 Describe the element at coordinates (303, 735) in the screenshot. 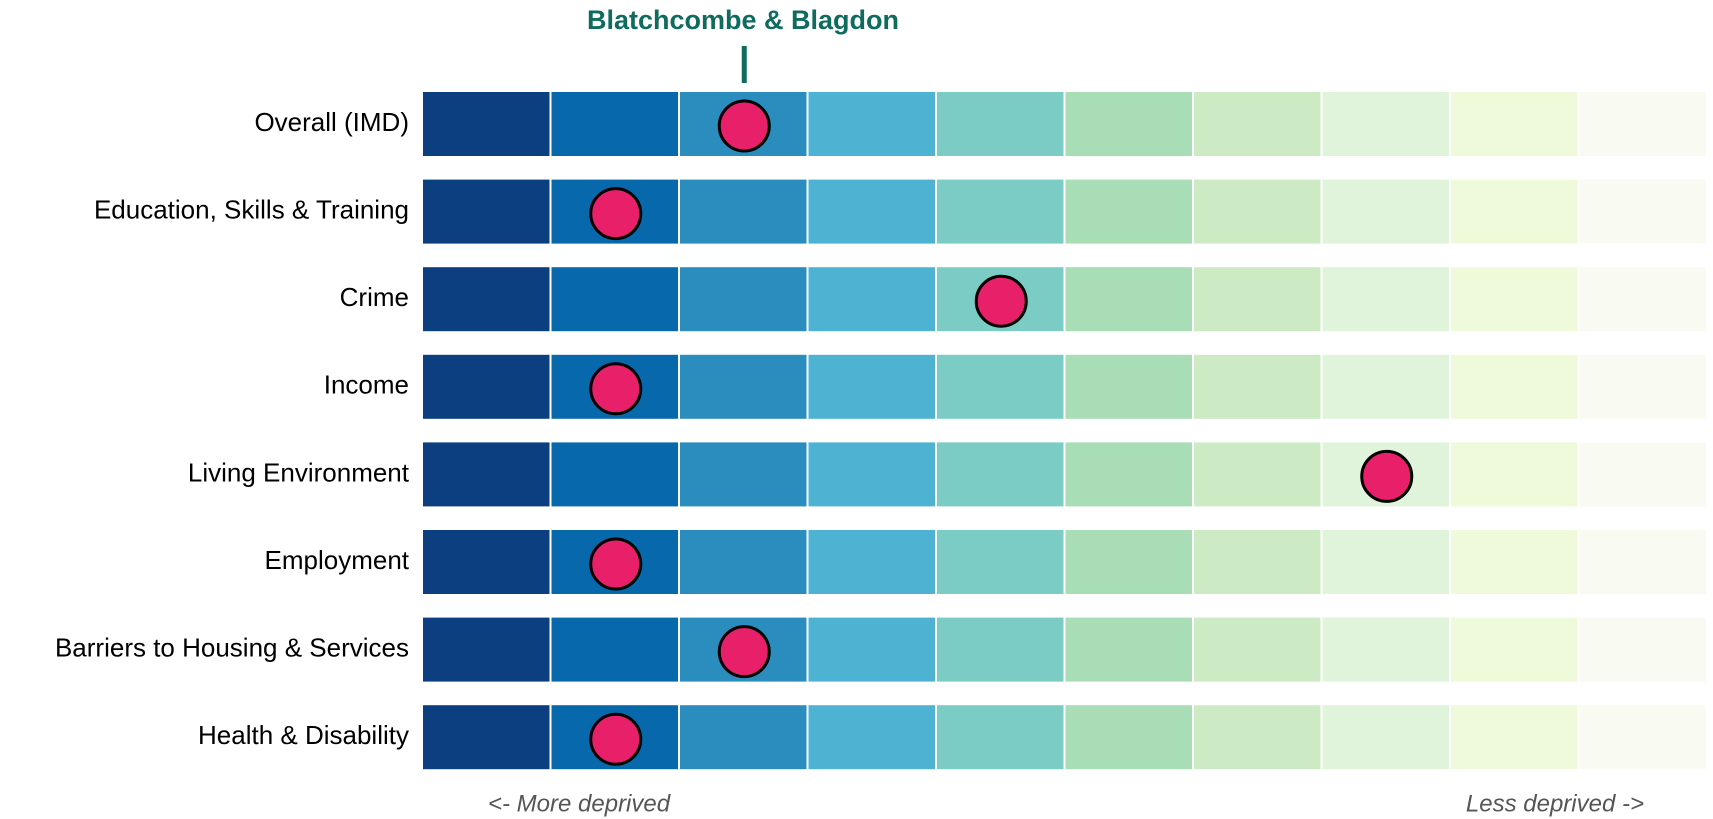

I see `row-label: Health & Disability` at that location.